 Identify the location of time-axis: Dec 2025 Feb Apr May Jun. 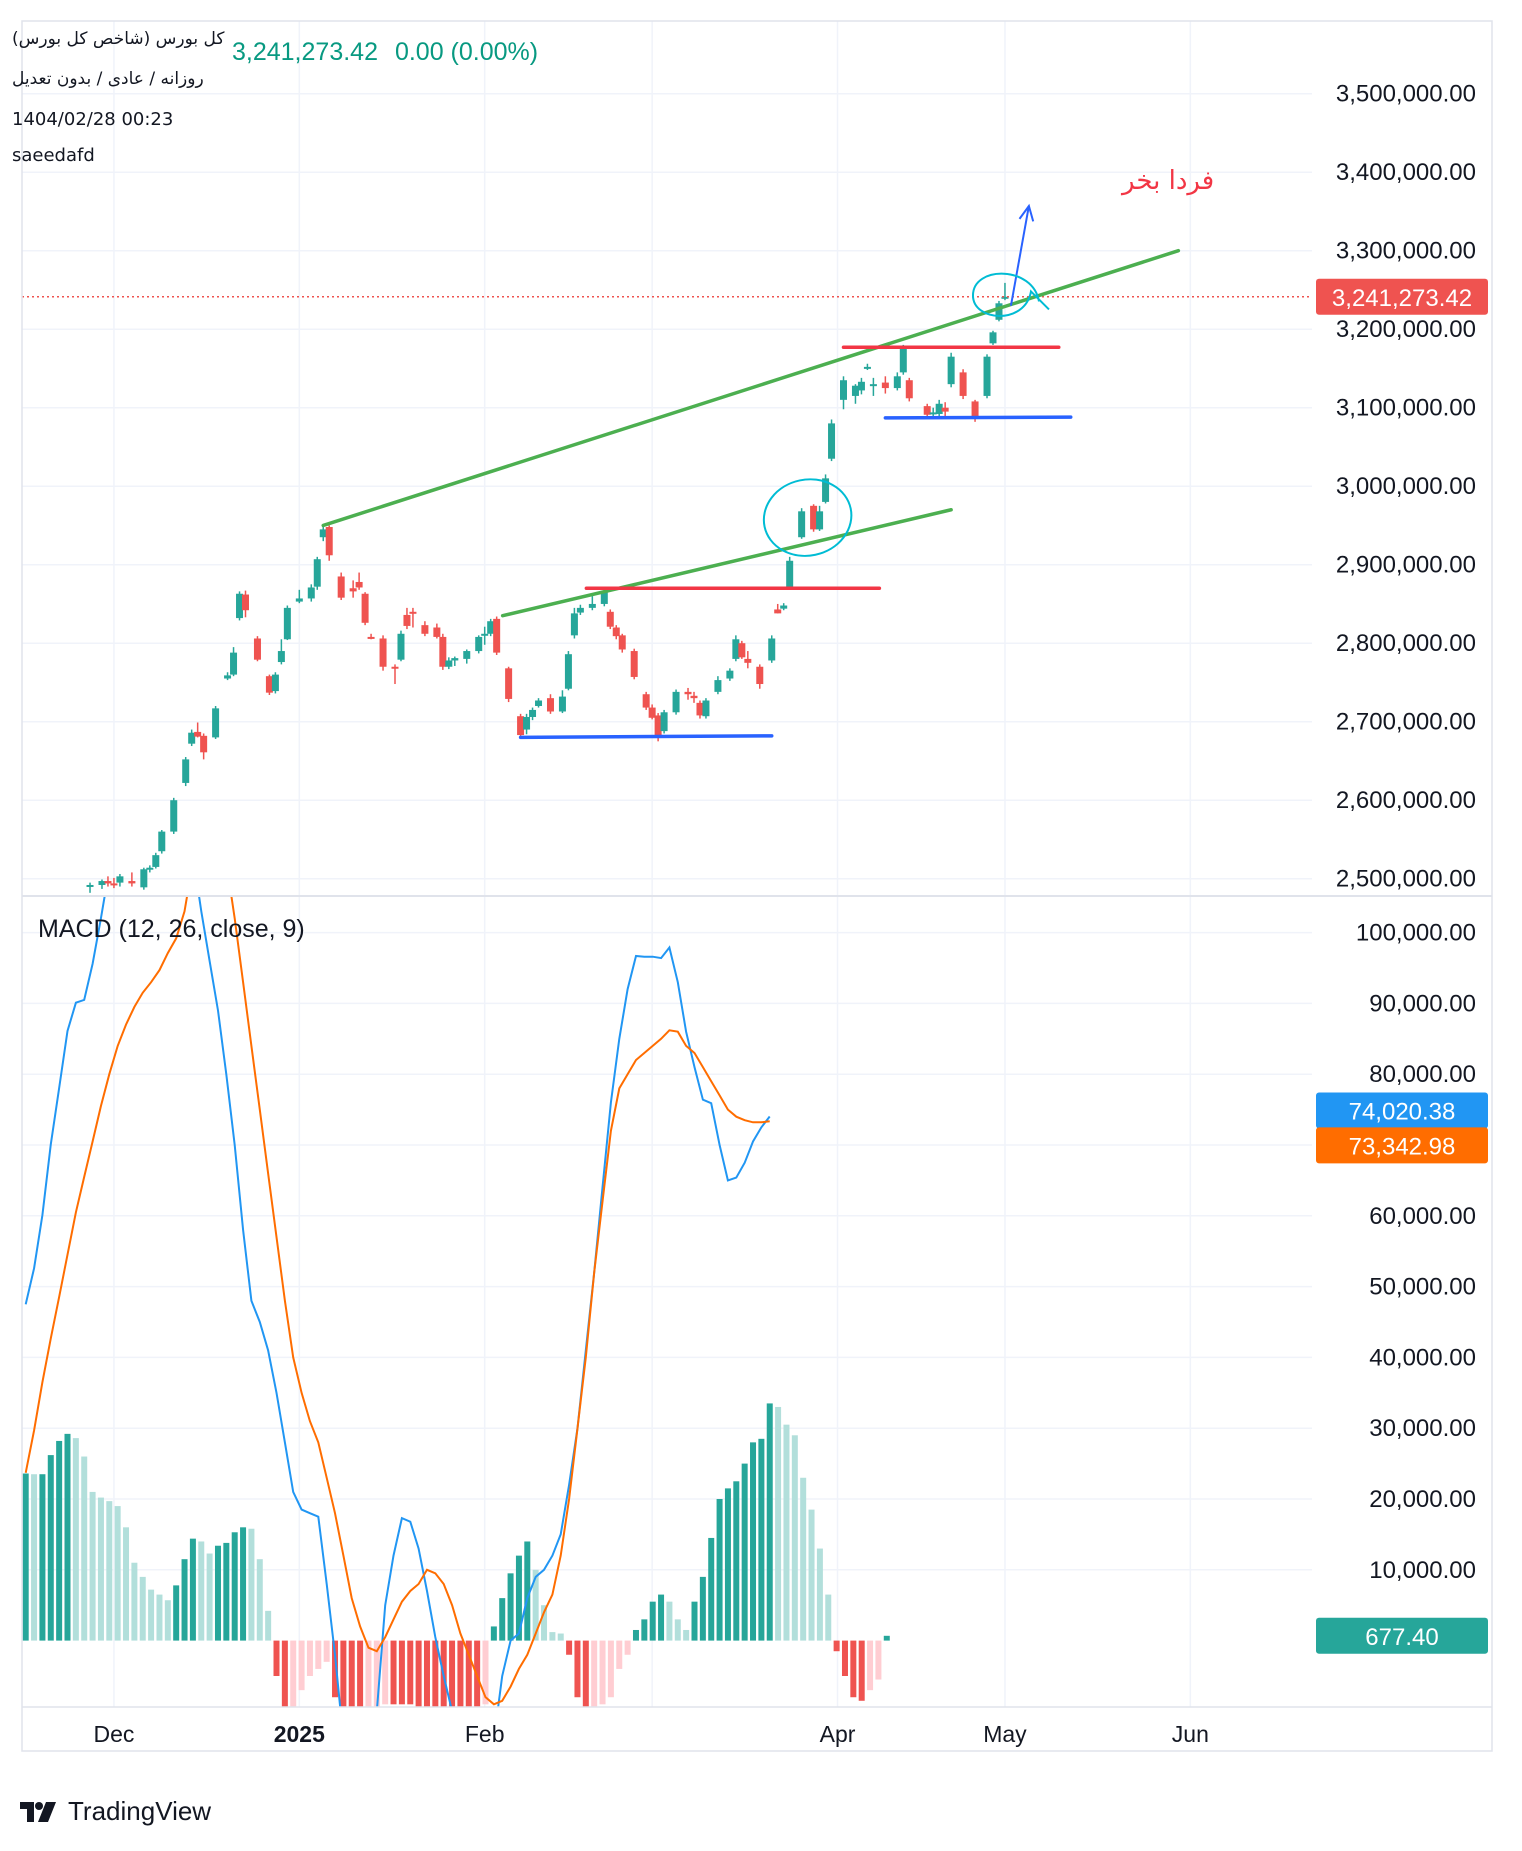
(650, 1734).